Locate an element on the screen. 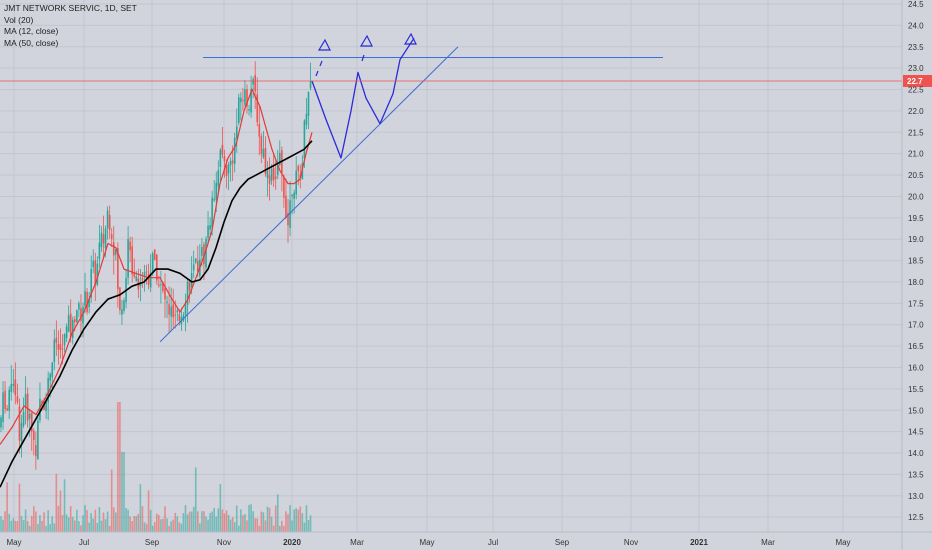 This screenshot has height=550, width=932. x-tick-label: Sep is located at coordinates (562, 542).